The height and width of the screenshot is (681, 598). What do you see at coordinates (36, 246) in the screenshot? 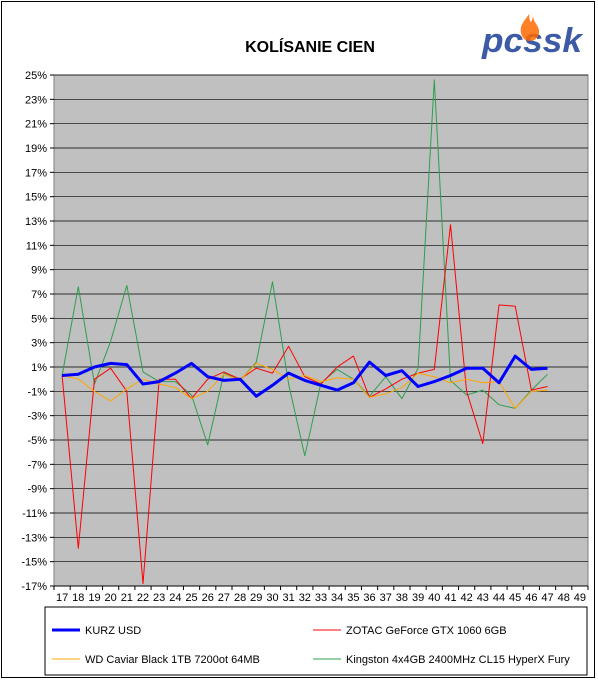
I see `y-tick-label: 11%` at bounding box center [36, 246].